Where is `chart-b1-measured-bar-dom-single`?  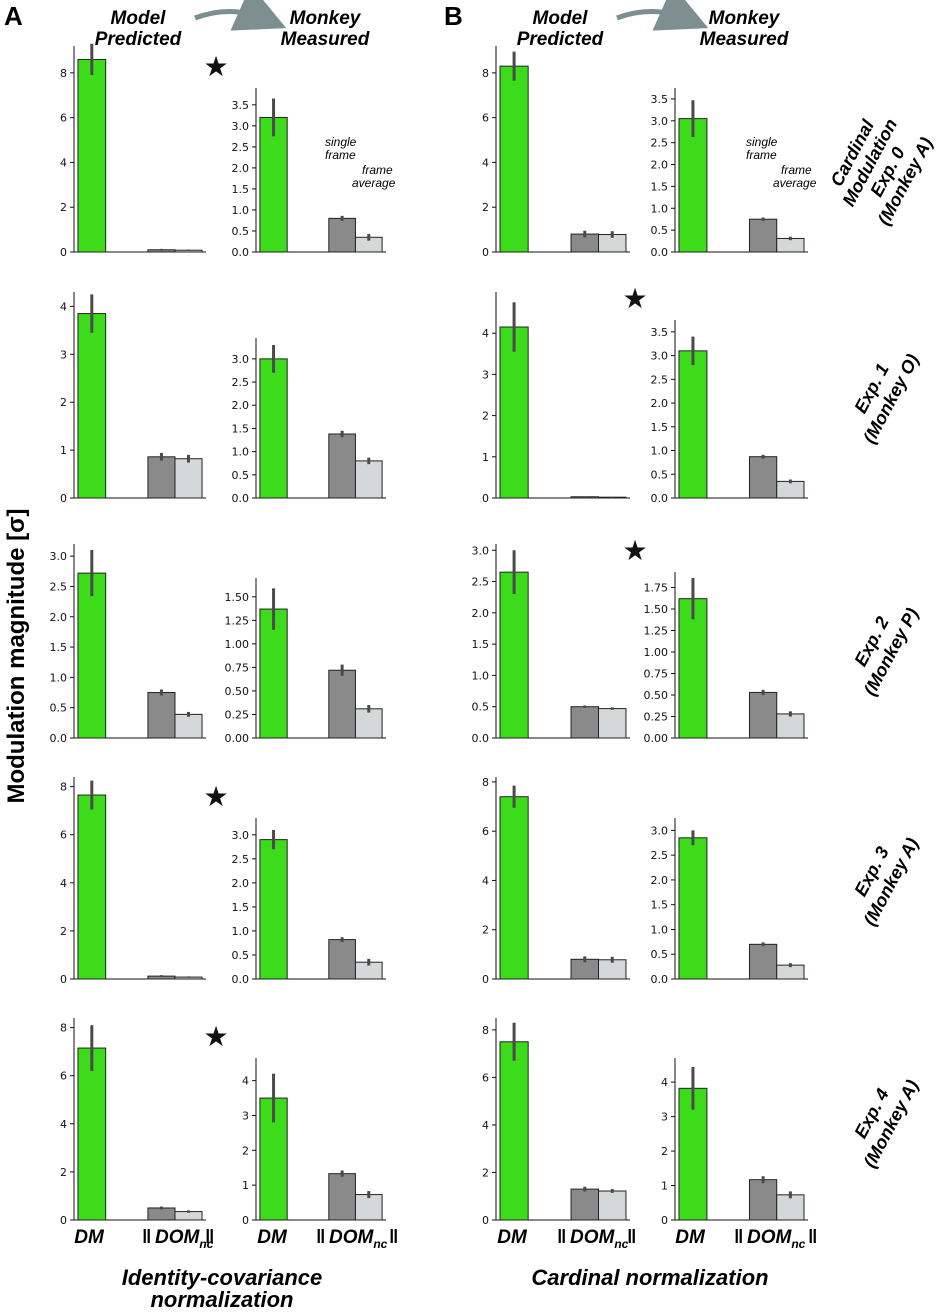
chart-b1-measured-bar-dom-single is located at coordinates (763, 477).